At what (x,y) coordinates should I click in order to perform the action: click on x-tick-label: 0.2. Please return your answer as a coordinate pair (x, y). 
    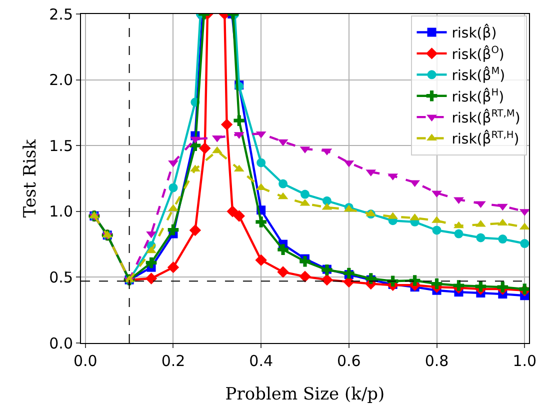
    Looking at the image, I should click on (173, 361).